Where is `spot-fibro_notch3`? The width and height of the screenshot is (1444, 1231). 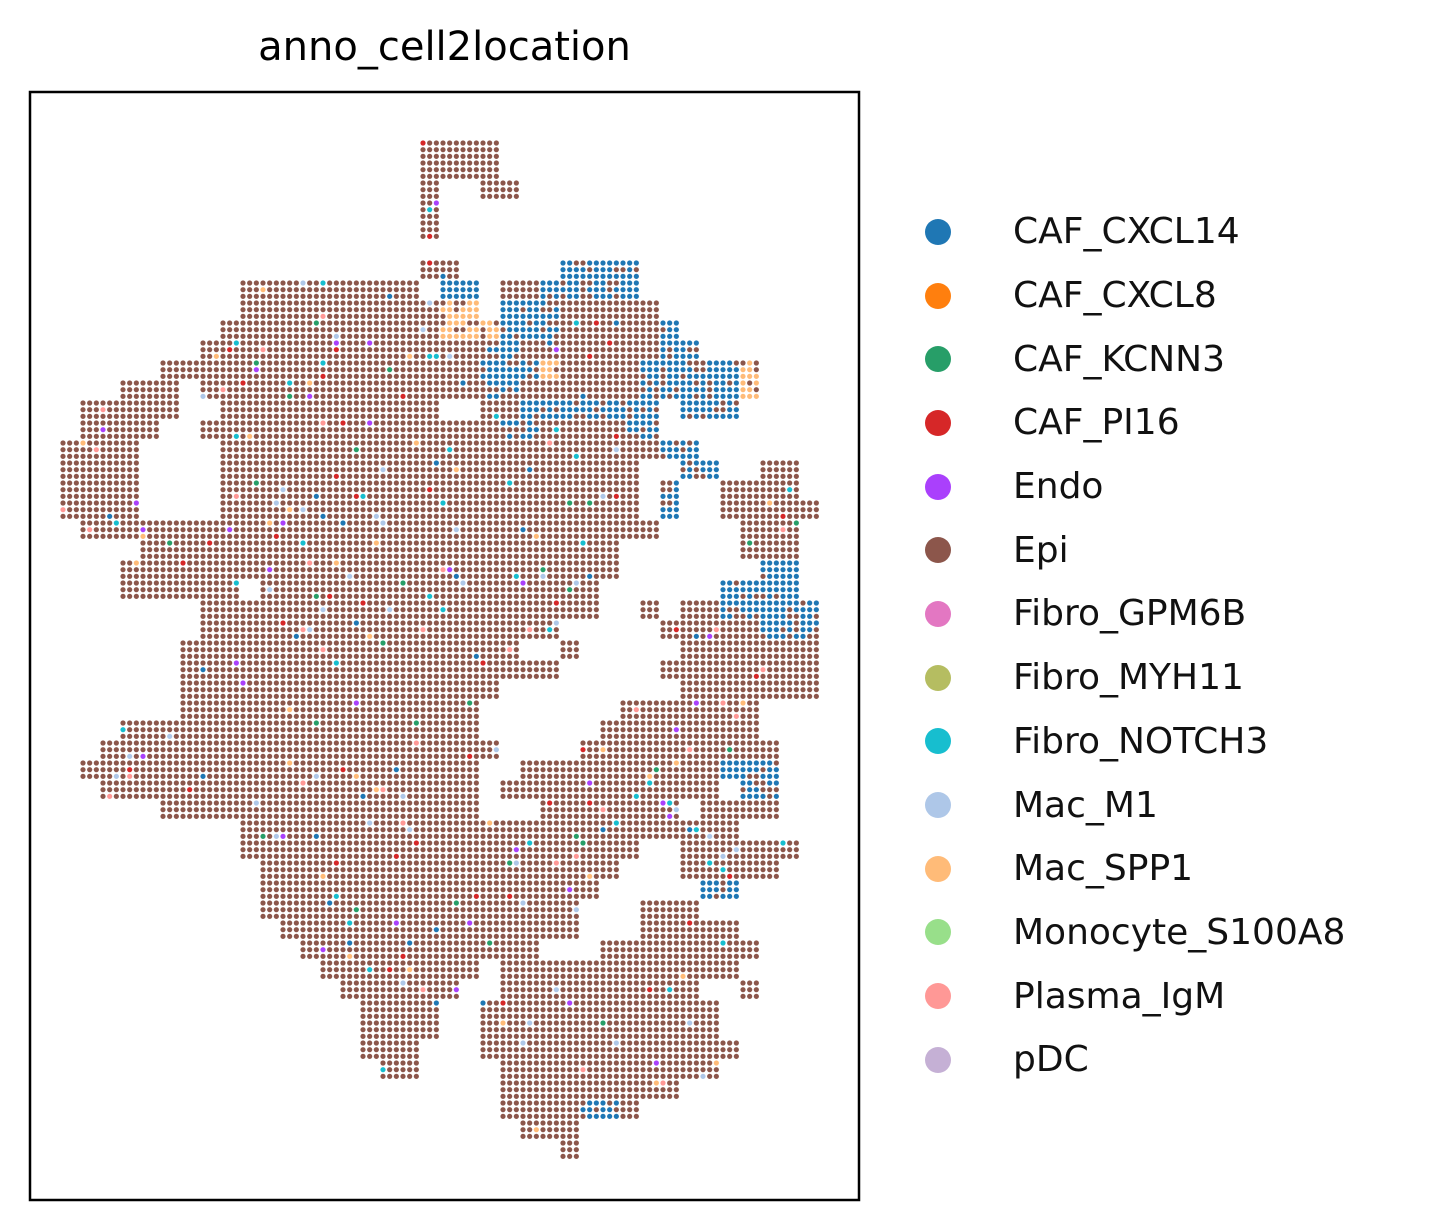
spot-fibro_notch3 is located at coordinates (443, 610).